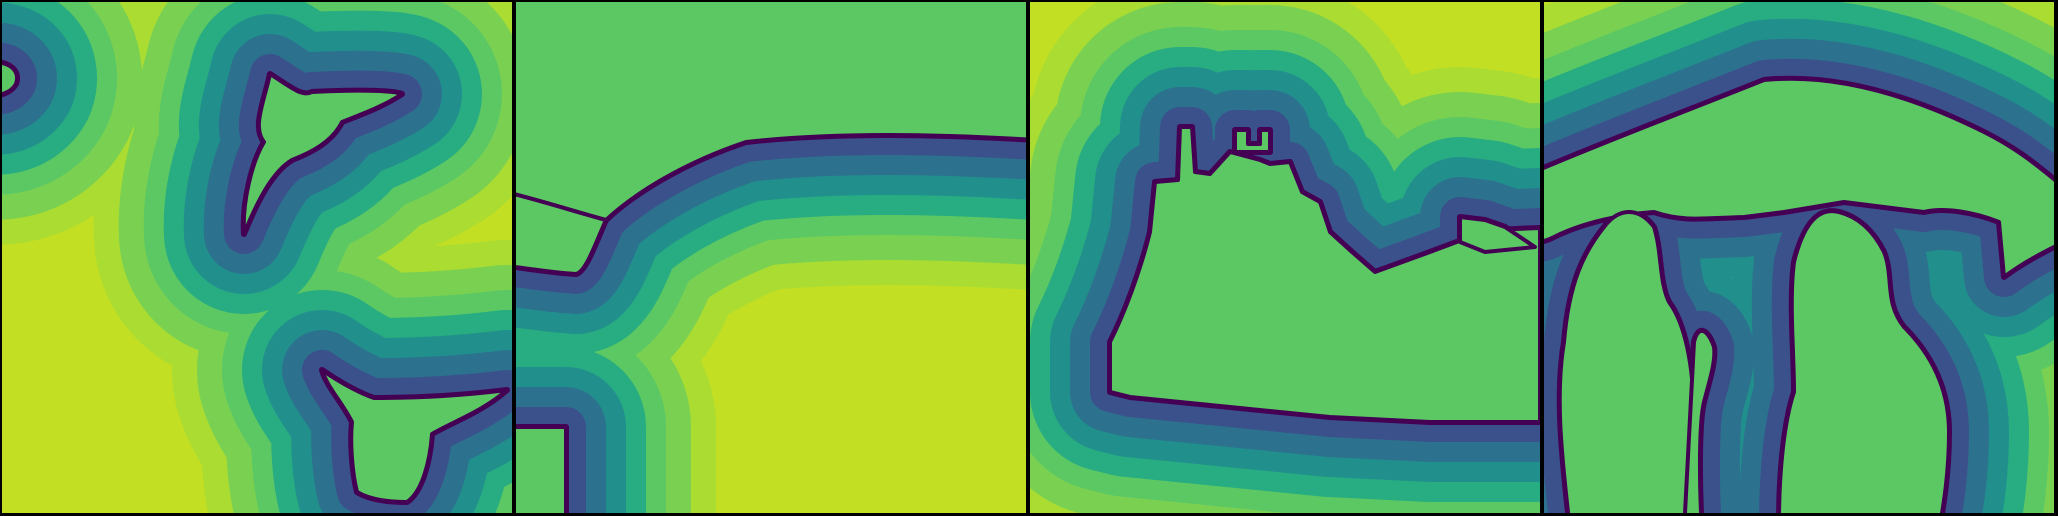 Image resolution: width=2058 pixels, height=516 pixels. Describe the element at coordinates (1699, 420) in the screenshot. I see `handle-shape` at that location.